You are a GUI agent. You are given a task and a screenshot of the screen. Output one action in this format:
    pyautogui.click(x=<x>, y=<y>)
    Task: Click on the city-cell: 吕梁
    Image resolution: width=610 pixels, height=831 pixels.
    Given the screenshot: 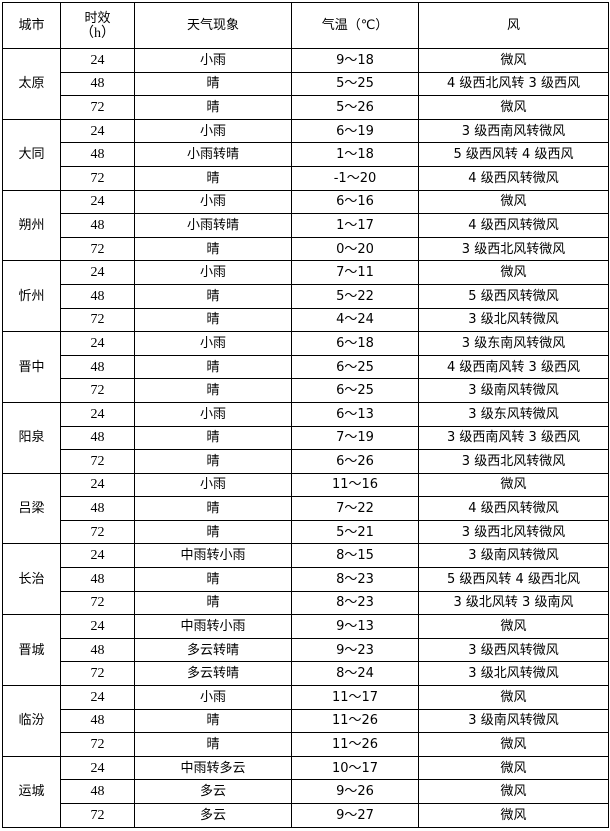 What is the action you would take?
    pyautogui.click(x=31, y=508)
    